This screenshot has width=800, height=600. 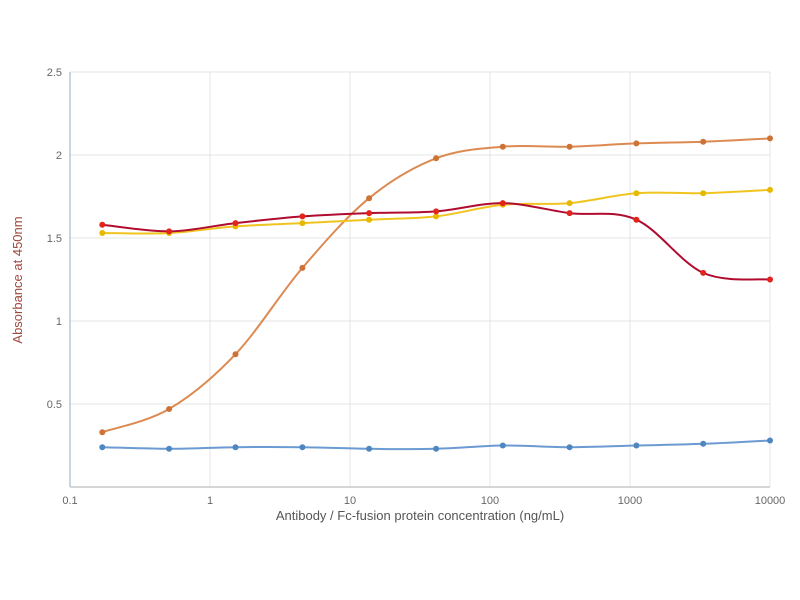 What do you see at coordinates (54, 239) in the screenshot?
I see `y-tick-label: 1.5` at bounding box center [54, 239].